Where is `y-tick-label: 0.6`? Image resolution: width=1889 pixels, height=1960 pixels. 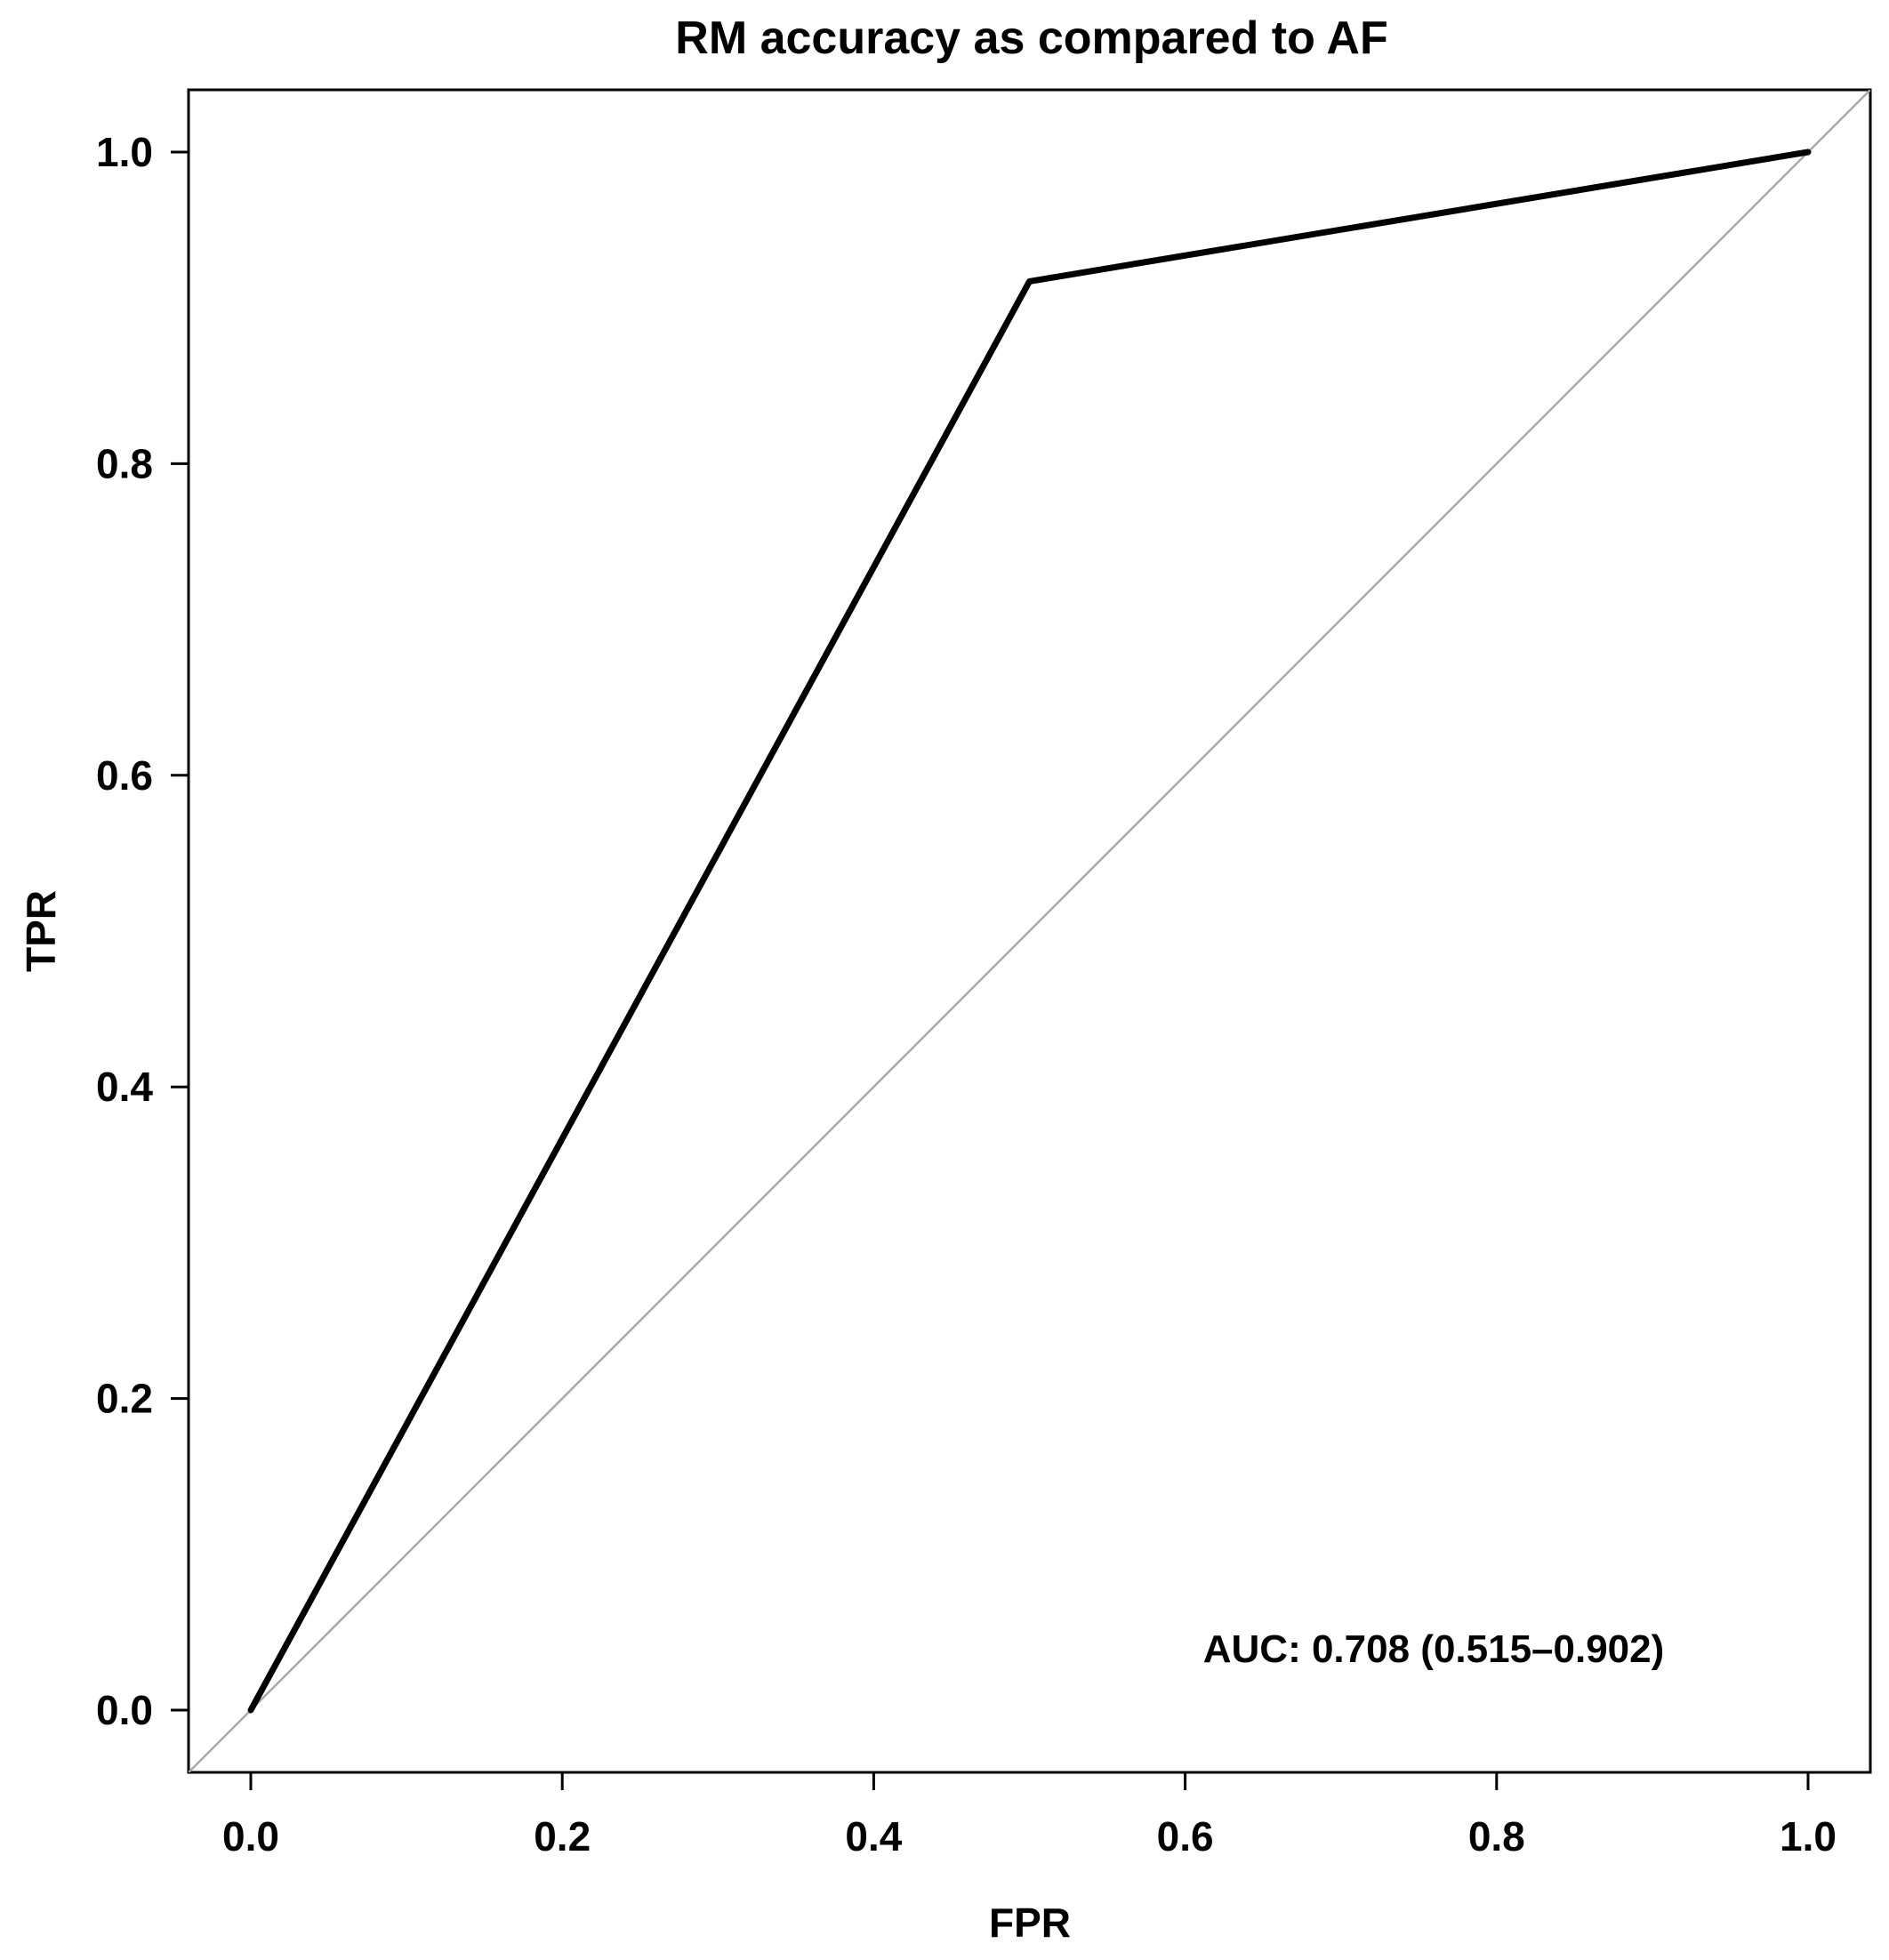 y-tick-label: 0.6 is located at coordinates (124, 775).